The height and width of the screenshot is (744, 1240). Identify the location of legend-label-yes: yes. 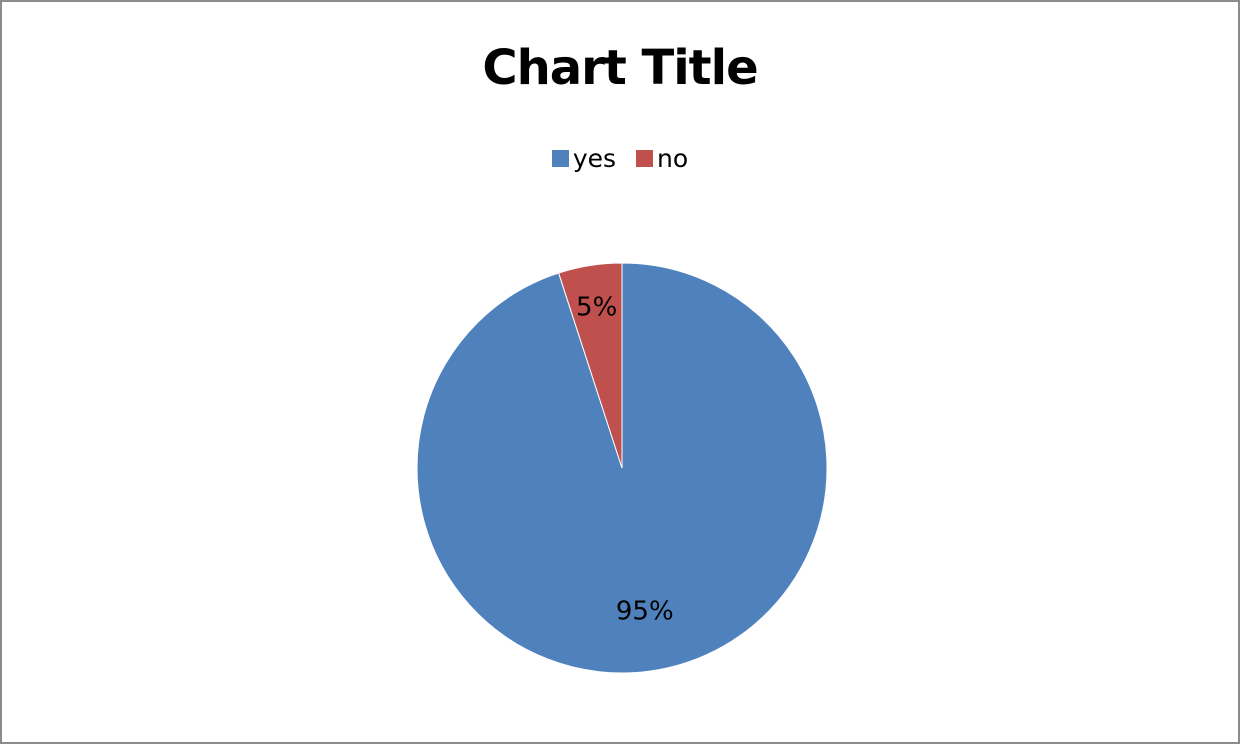
(594, 158).